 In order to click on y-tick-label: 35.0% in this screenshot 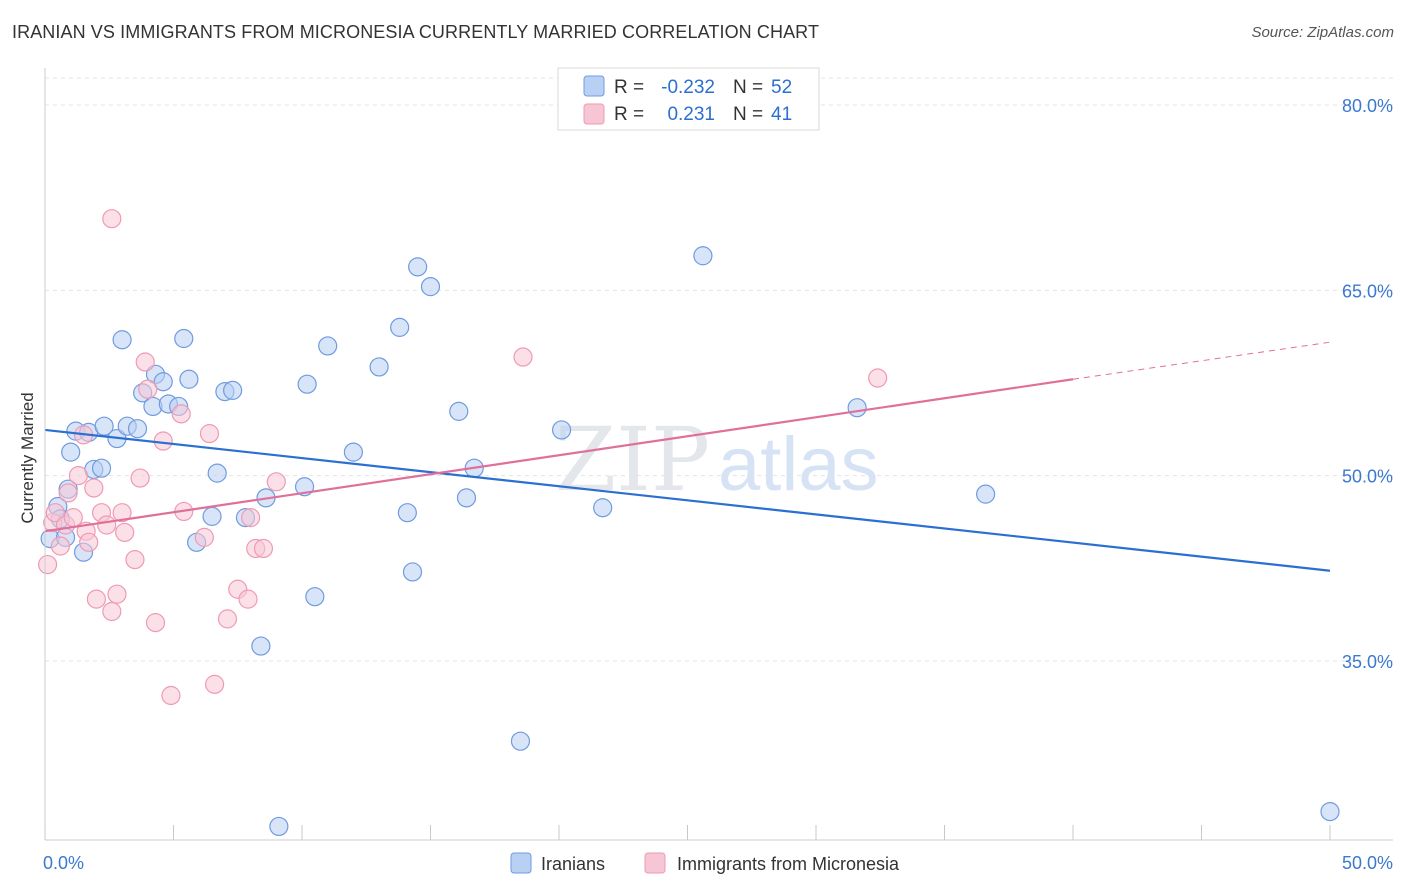, I will do `click(1367, 662)`.